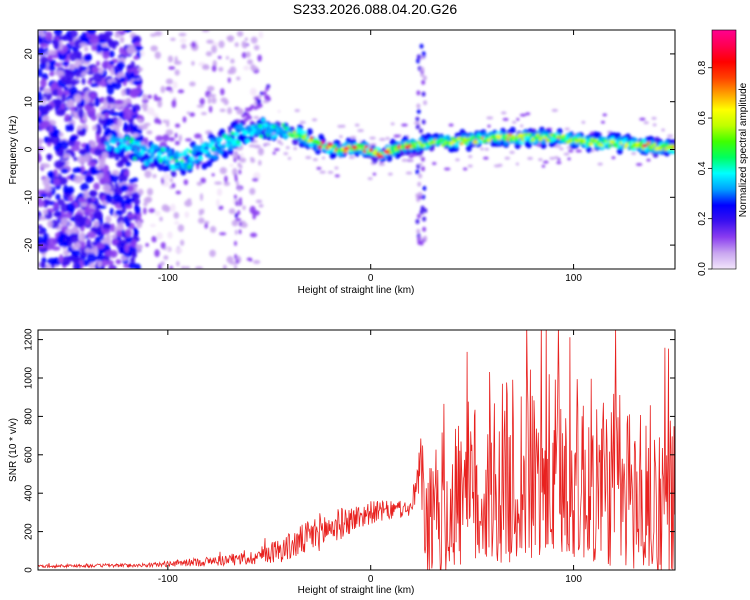 The height and width of the screenshot is (600, 750). I want to click on snr-x-axis-label: Height of straight line (km), so click(356, 590).